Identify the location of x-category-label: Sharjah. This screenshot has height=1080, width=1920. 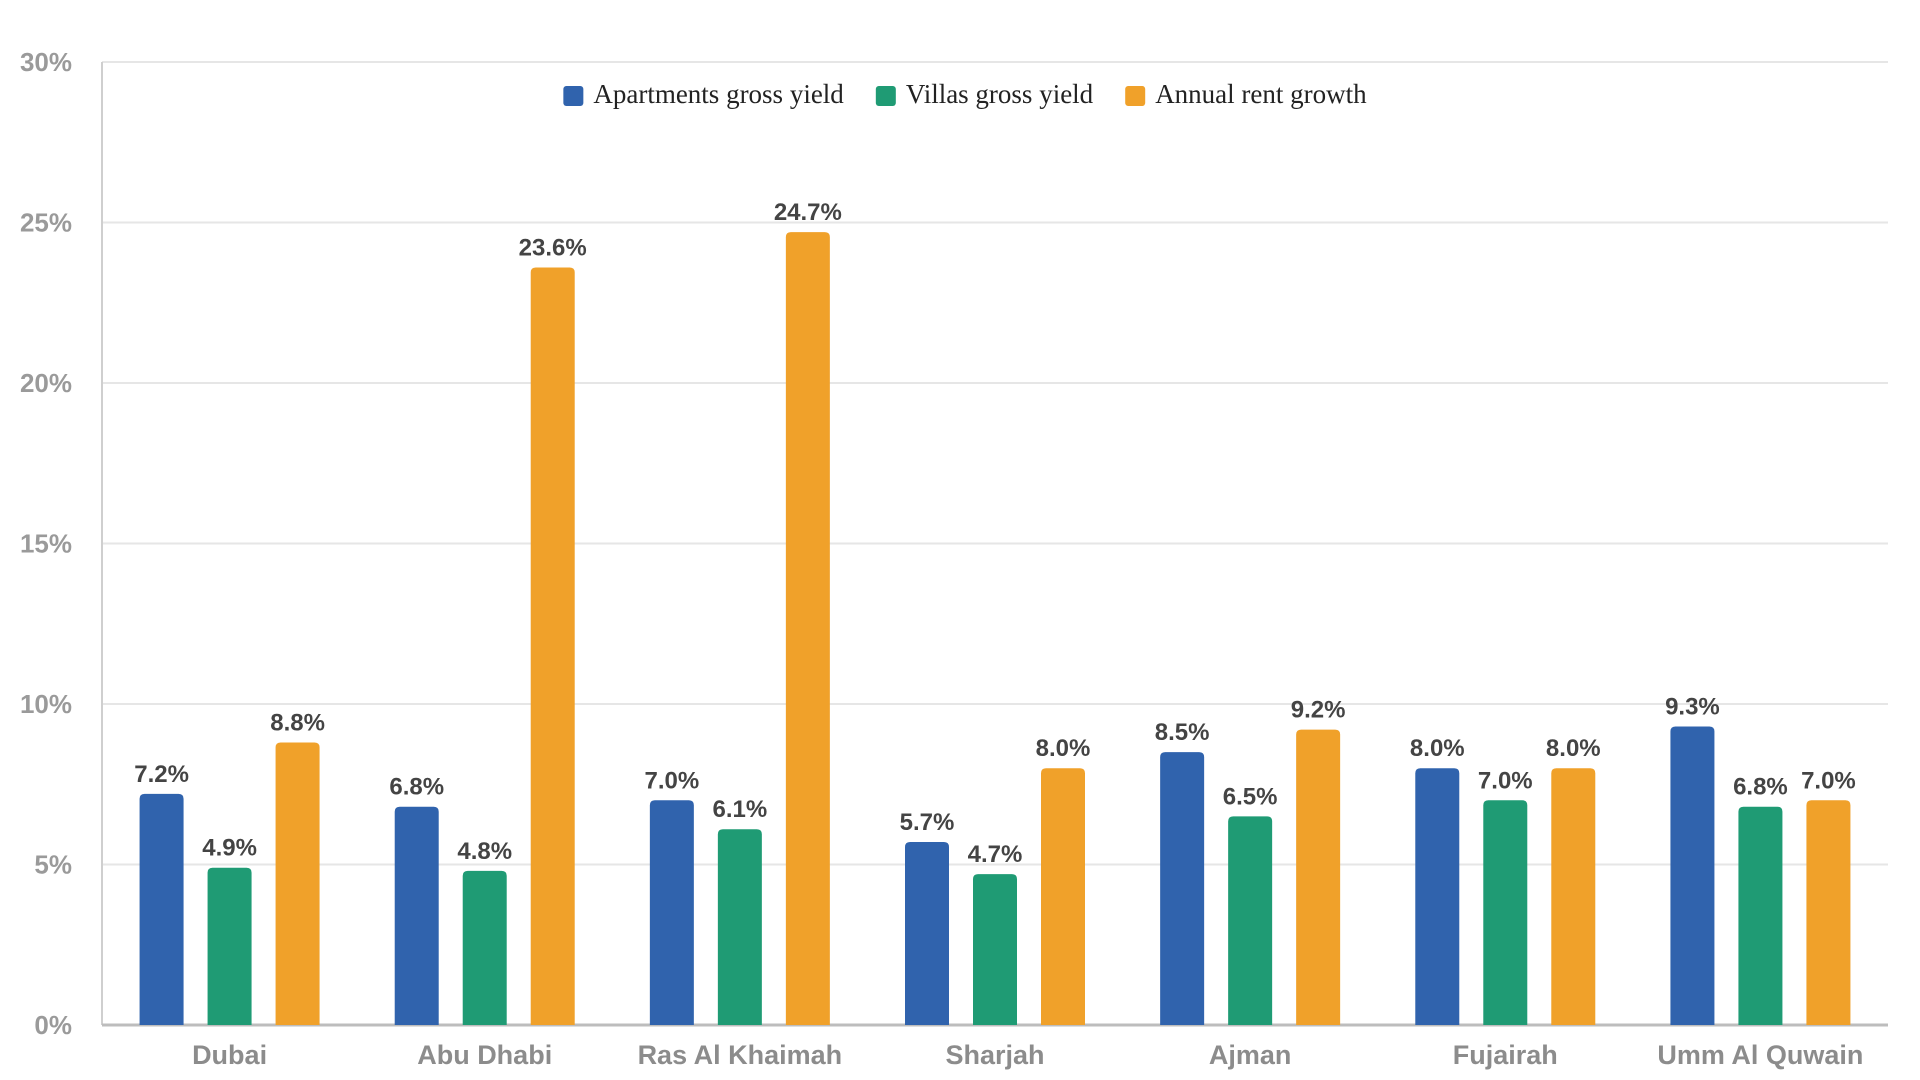
(994, 1055).